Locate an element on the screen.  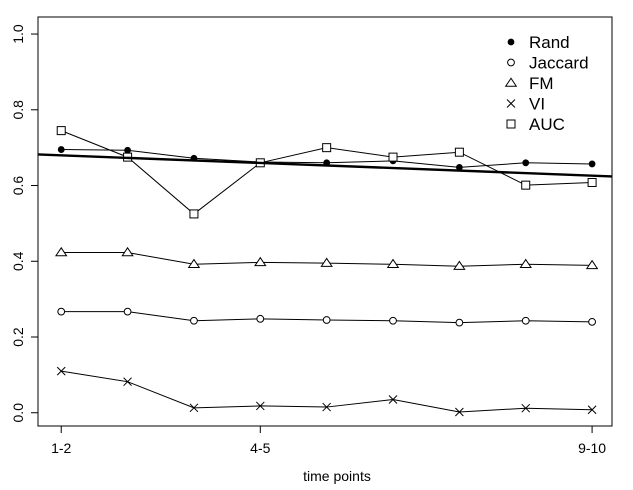
y-tick-label: 0.0 is located at coordinates (18, 413).